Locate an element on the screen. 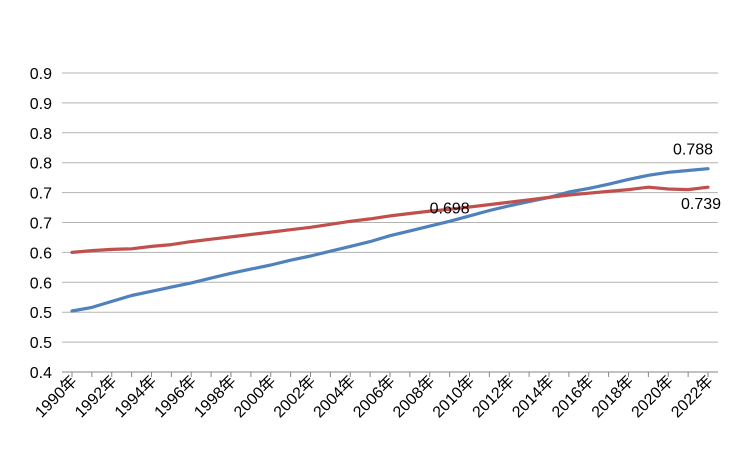 The width and height of the screenshot is (750, 462). series-line-red is located at coordinates (390, 219).